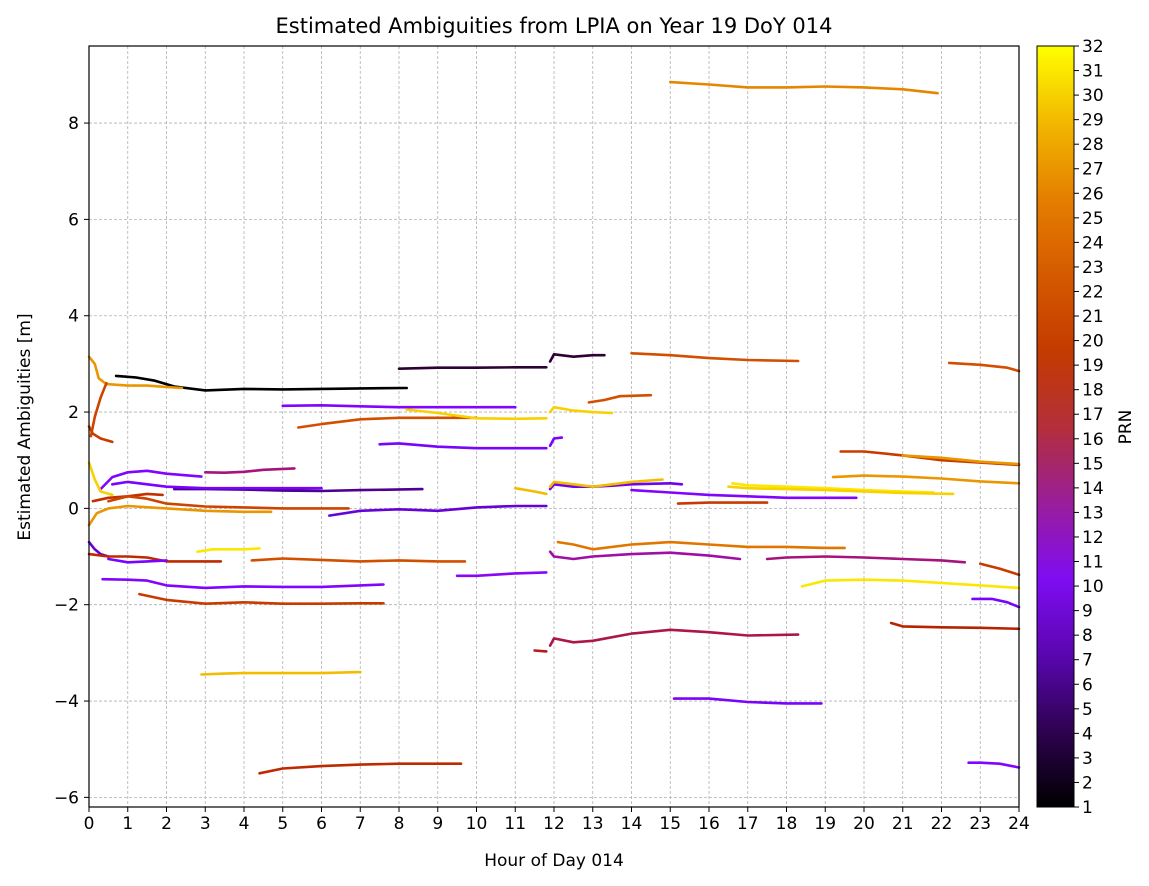 This screenshot has height=886, width=1149. Describe the element at coordinates (1087, 783) in the screenshot. I see `colorbar-tick-label: 2` at that location.